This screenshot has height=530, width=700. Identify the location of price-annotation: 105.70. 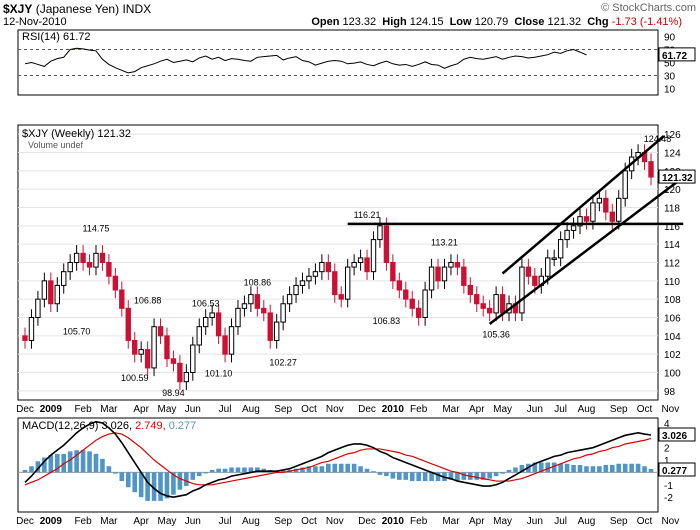
(77, 331).